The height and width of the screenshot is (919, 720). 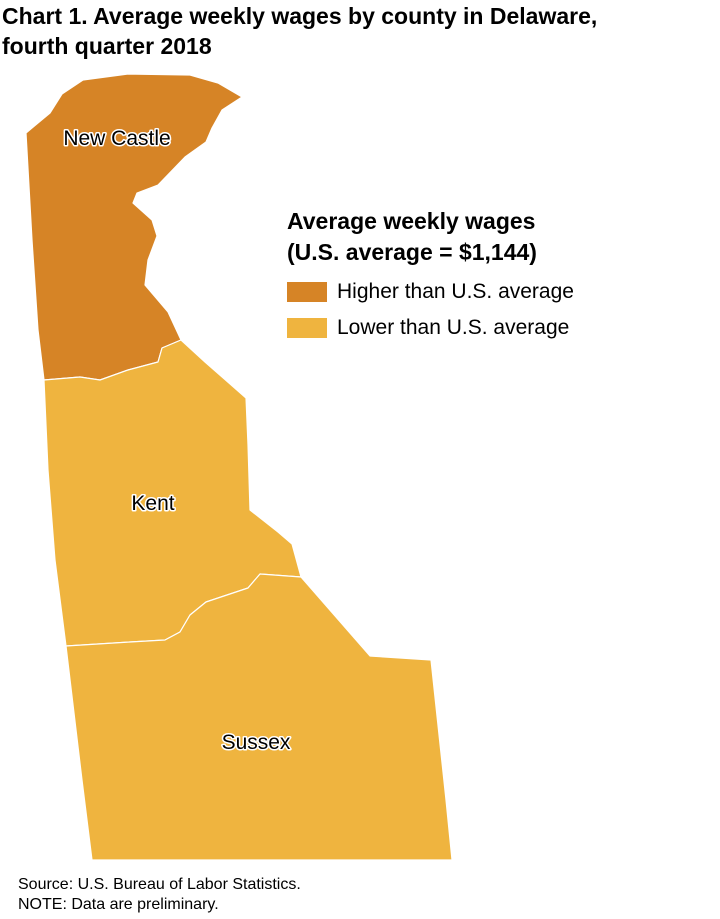 I want to click on legend-label-higher: Higher than U.S. average, so click(x=455, y=291).